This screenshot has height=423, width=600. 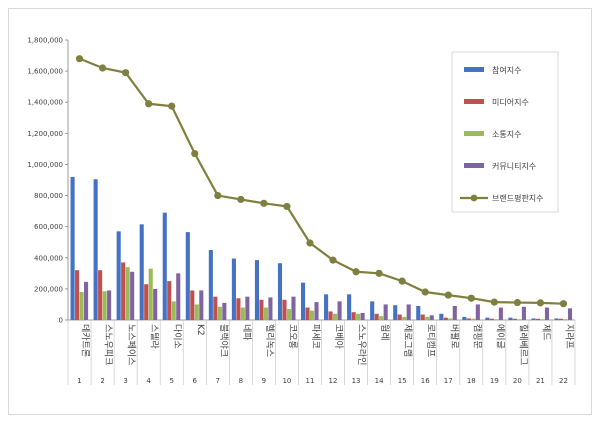 I want to click on legend-marker-브랜드평판지수, so click(x=474, y=198).